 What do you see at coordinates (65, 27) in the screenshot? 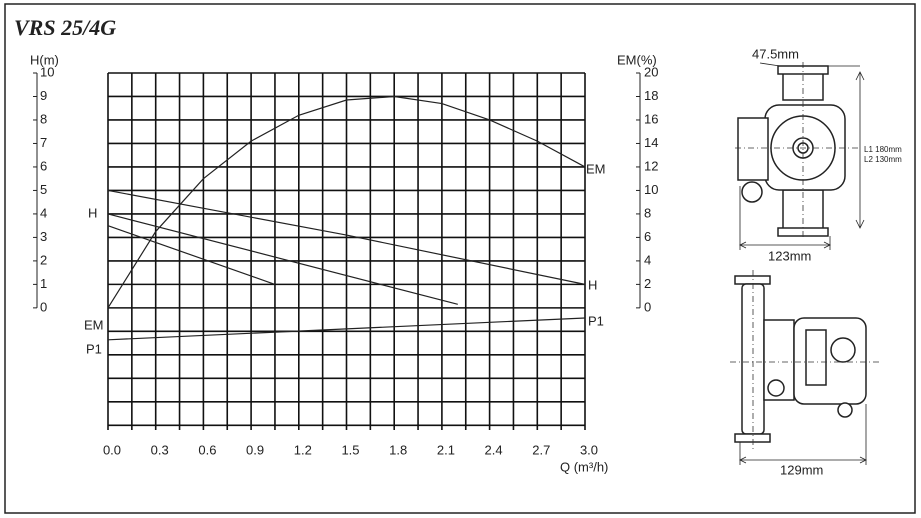
I see `chart-title: VRS 25/4G` at bounding box center [65, 27].